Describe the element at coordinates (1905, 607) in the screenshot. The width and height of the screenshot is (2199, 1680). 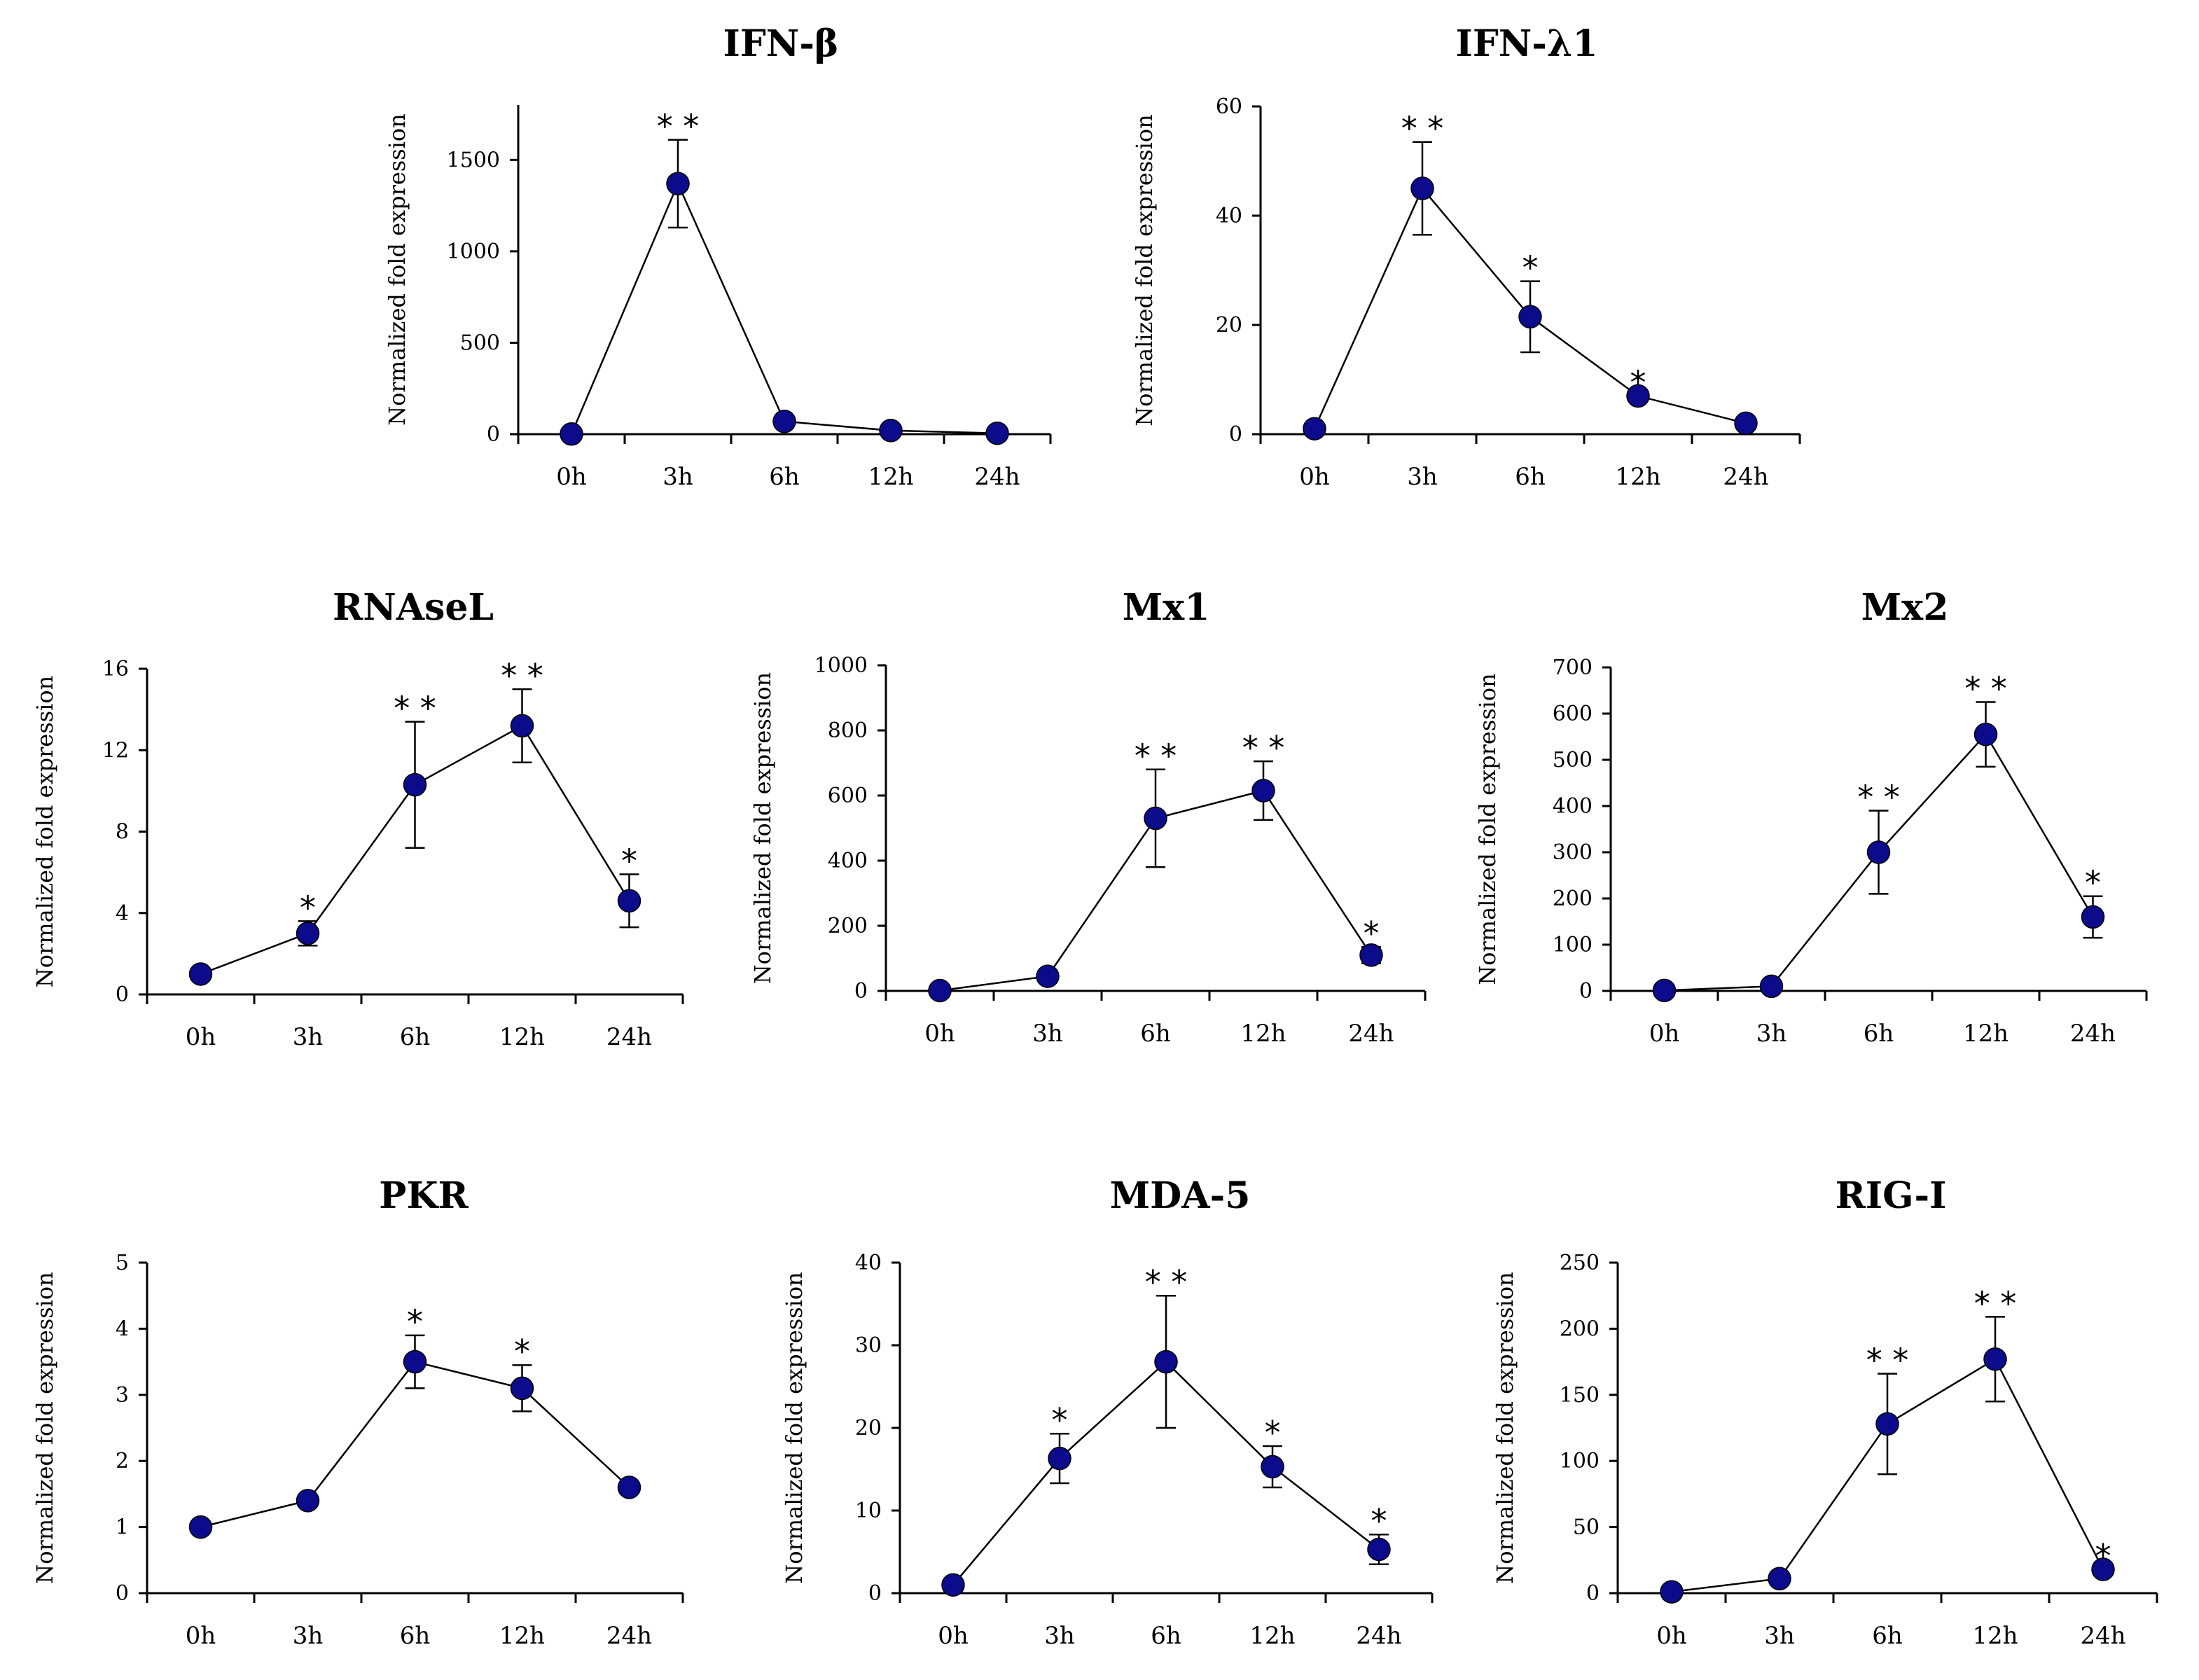
I see `chart-title: Mx2` at that location.